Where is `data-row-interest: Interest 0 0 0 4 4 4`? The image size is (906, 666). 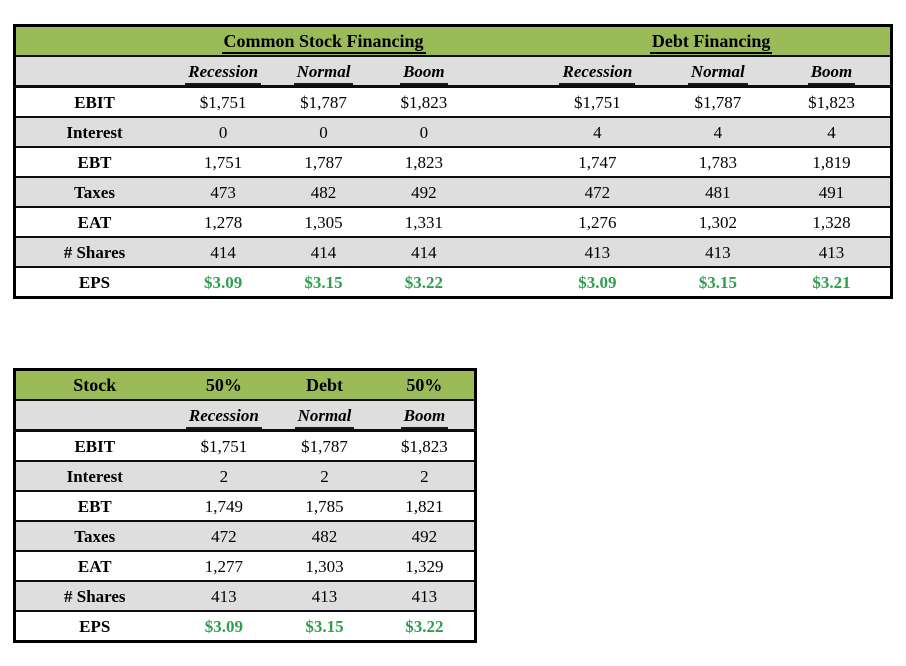 data-row-interest: Interest 0 0 0 4 4 4 is located at coordinates (453, 132).